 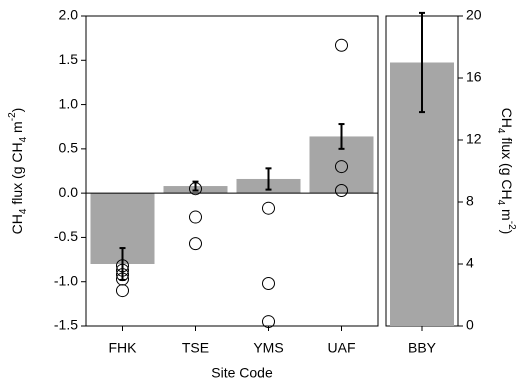 I want to click on y-tick-label: 12, so click(x=474, y=139).